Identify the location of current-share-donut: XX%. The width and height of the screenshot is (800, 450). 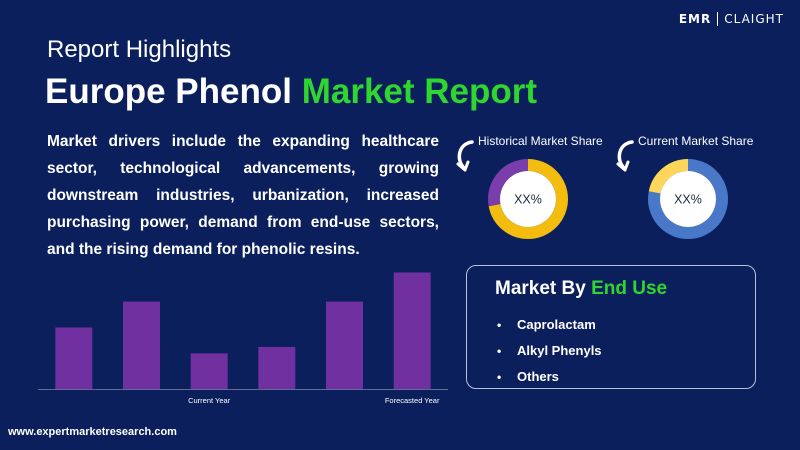
(688, 199).